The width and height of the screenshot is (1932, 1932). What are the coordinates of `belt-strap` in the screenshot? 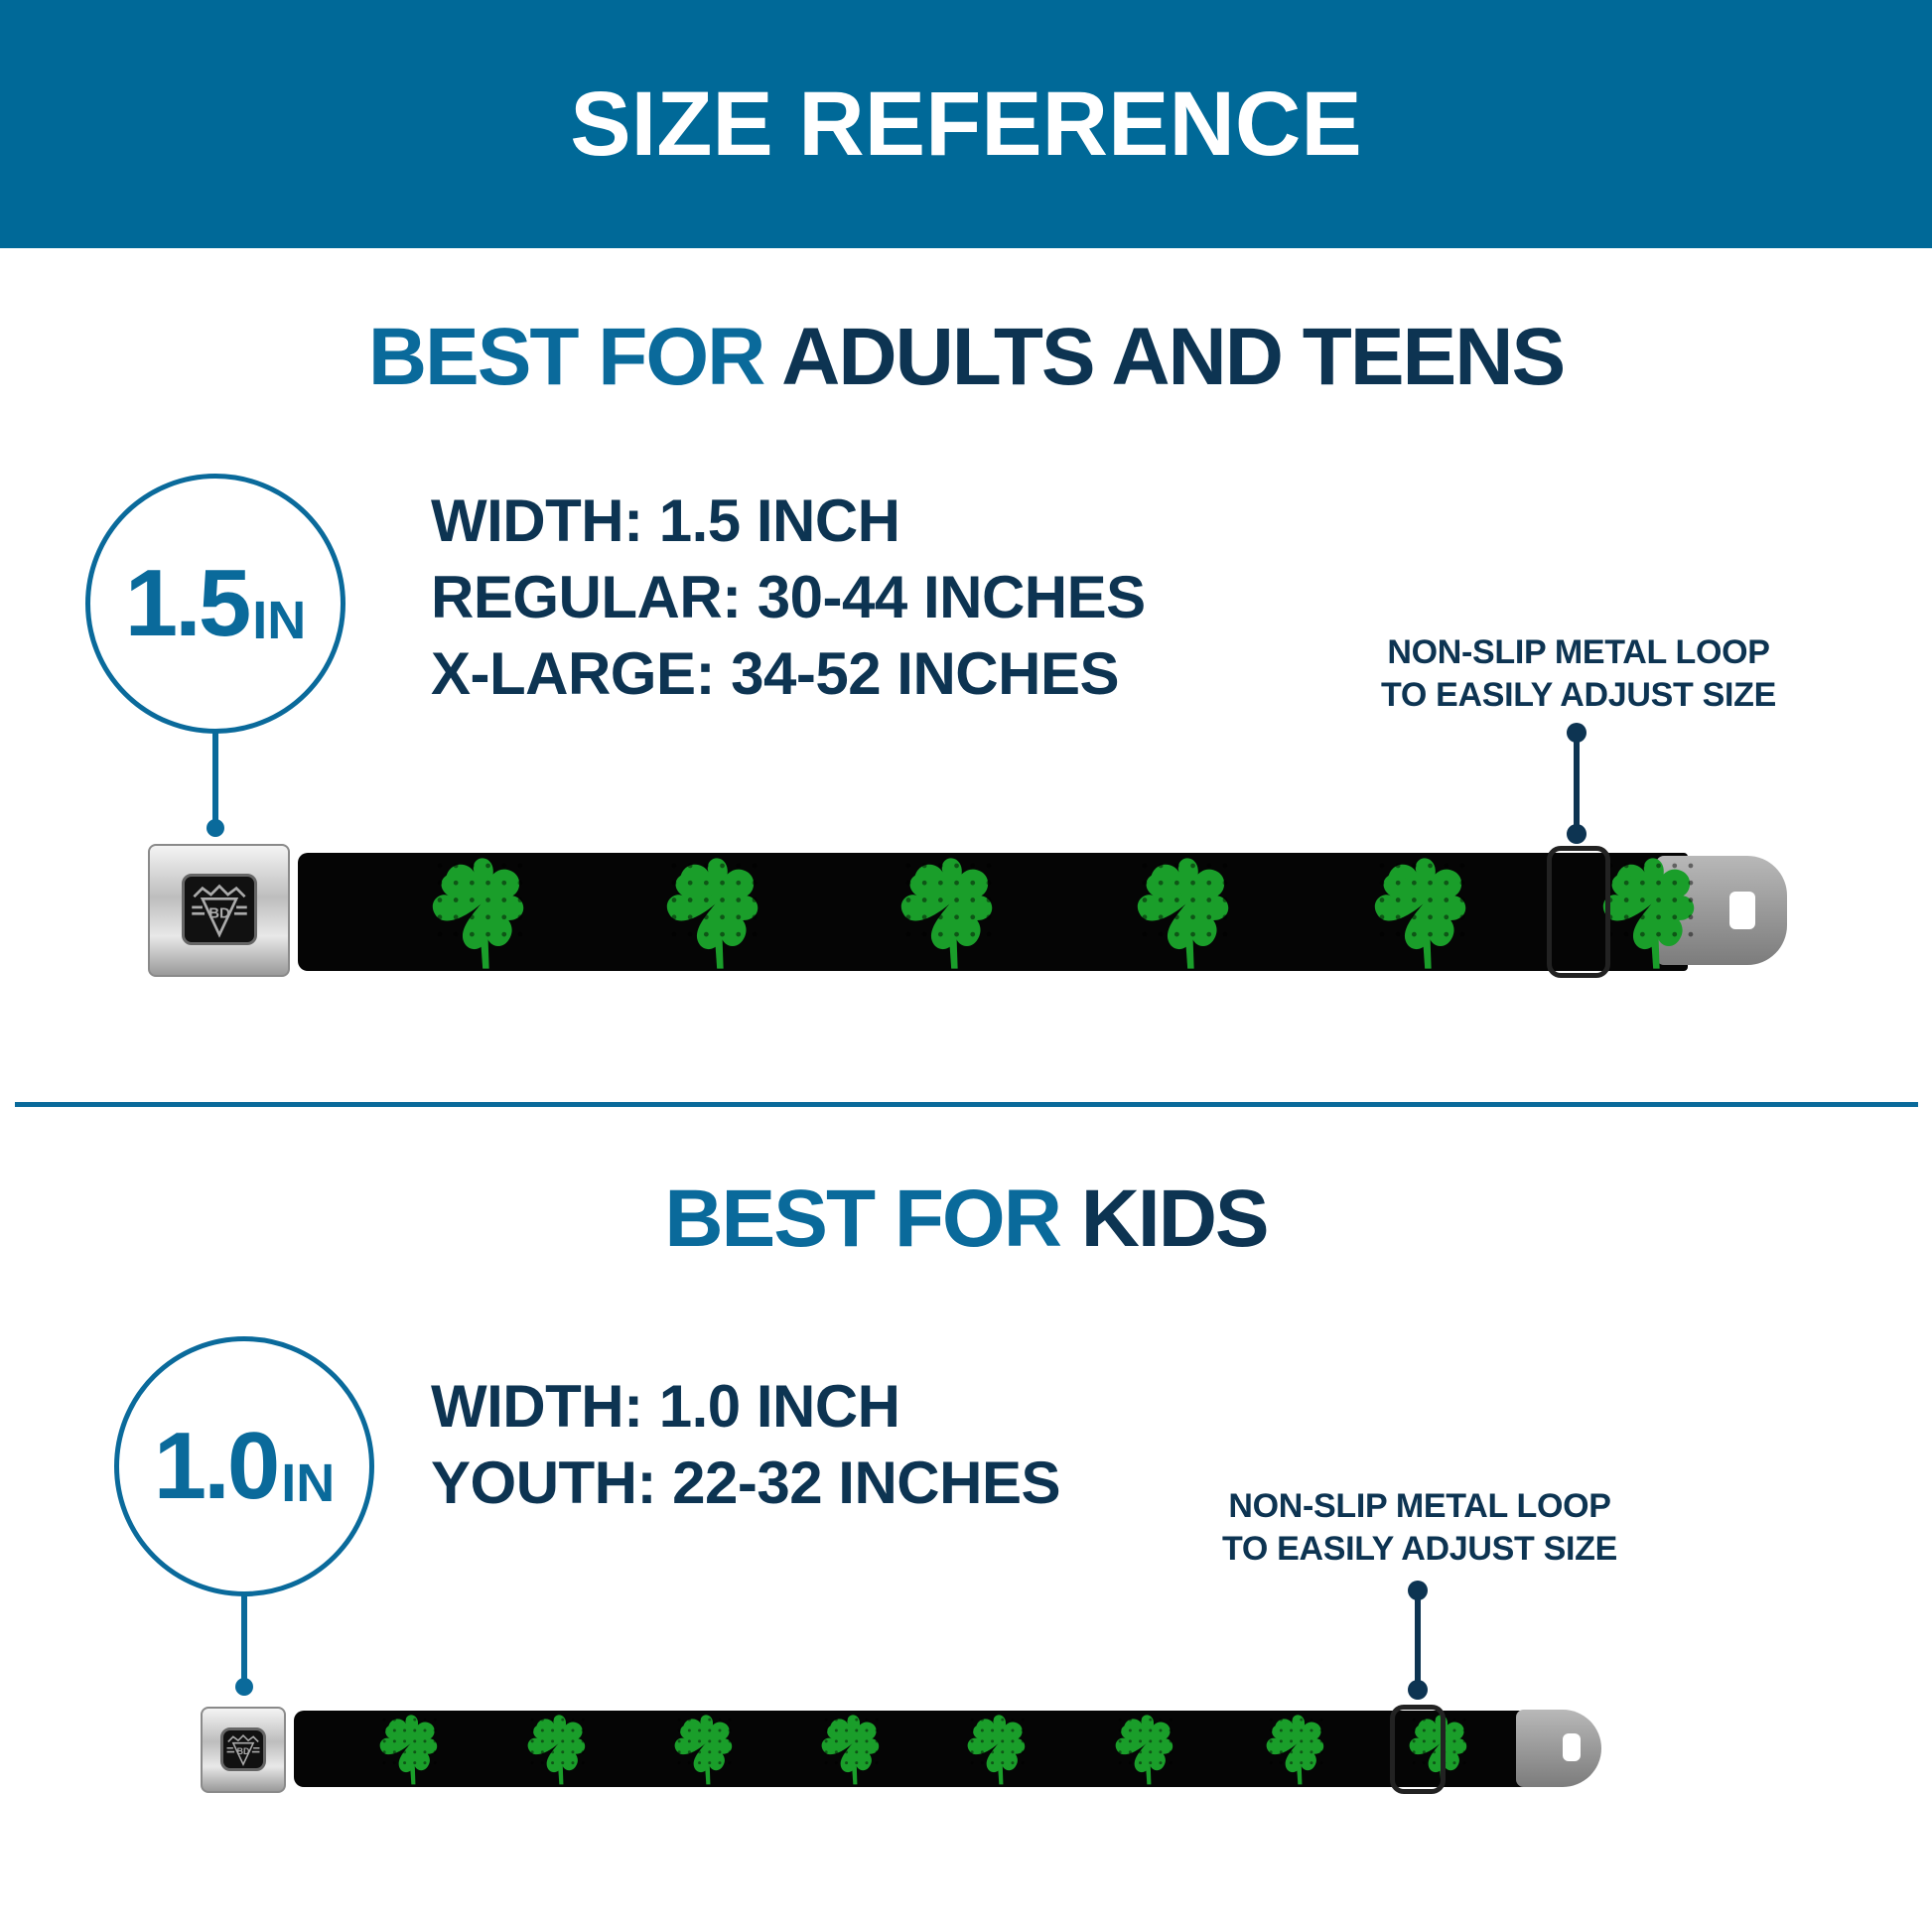 It's located at (914, 1749).